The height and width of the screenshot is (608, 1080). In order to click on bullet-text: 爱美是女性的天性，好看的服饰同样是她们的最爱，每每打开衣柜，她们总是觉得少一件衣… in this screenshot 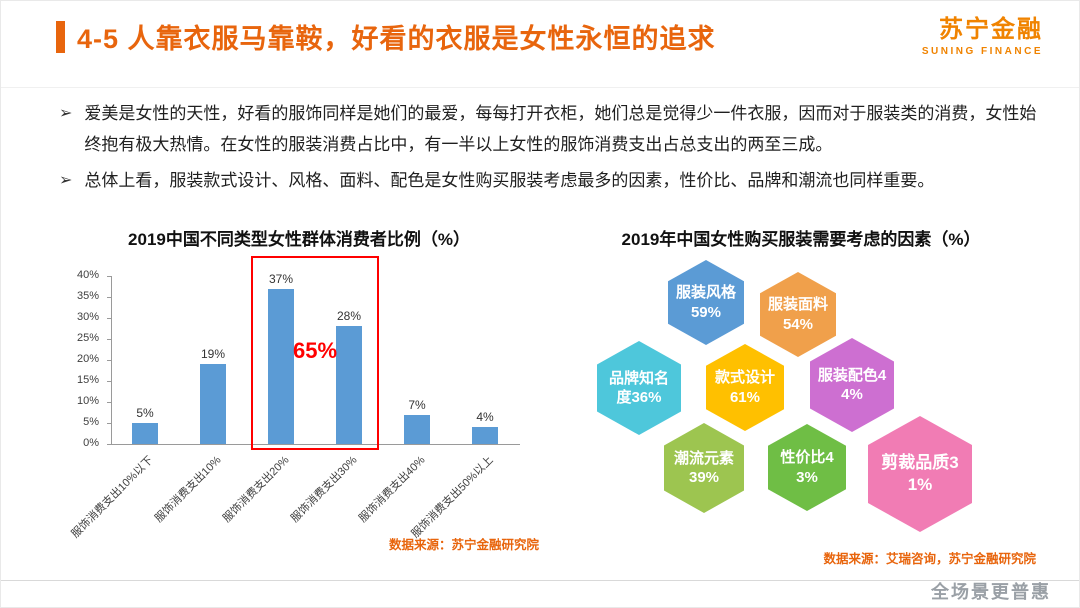, I will do `click(560, 129)`.